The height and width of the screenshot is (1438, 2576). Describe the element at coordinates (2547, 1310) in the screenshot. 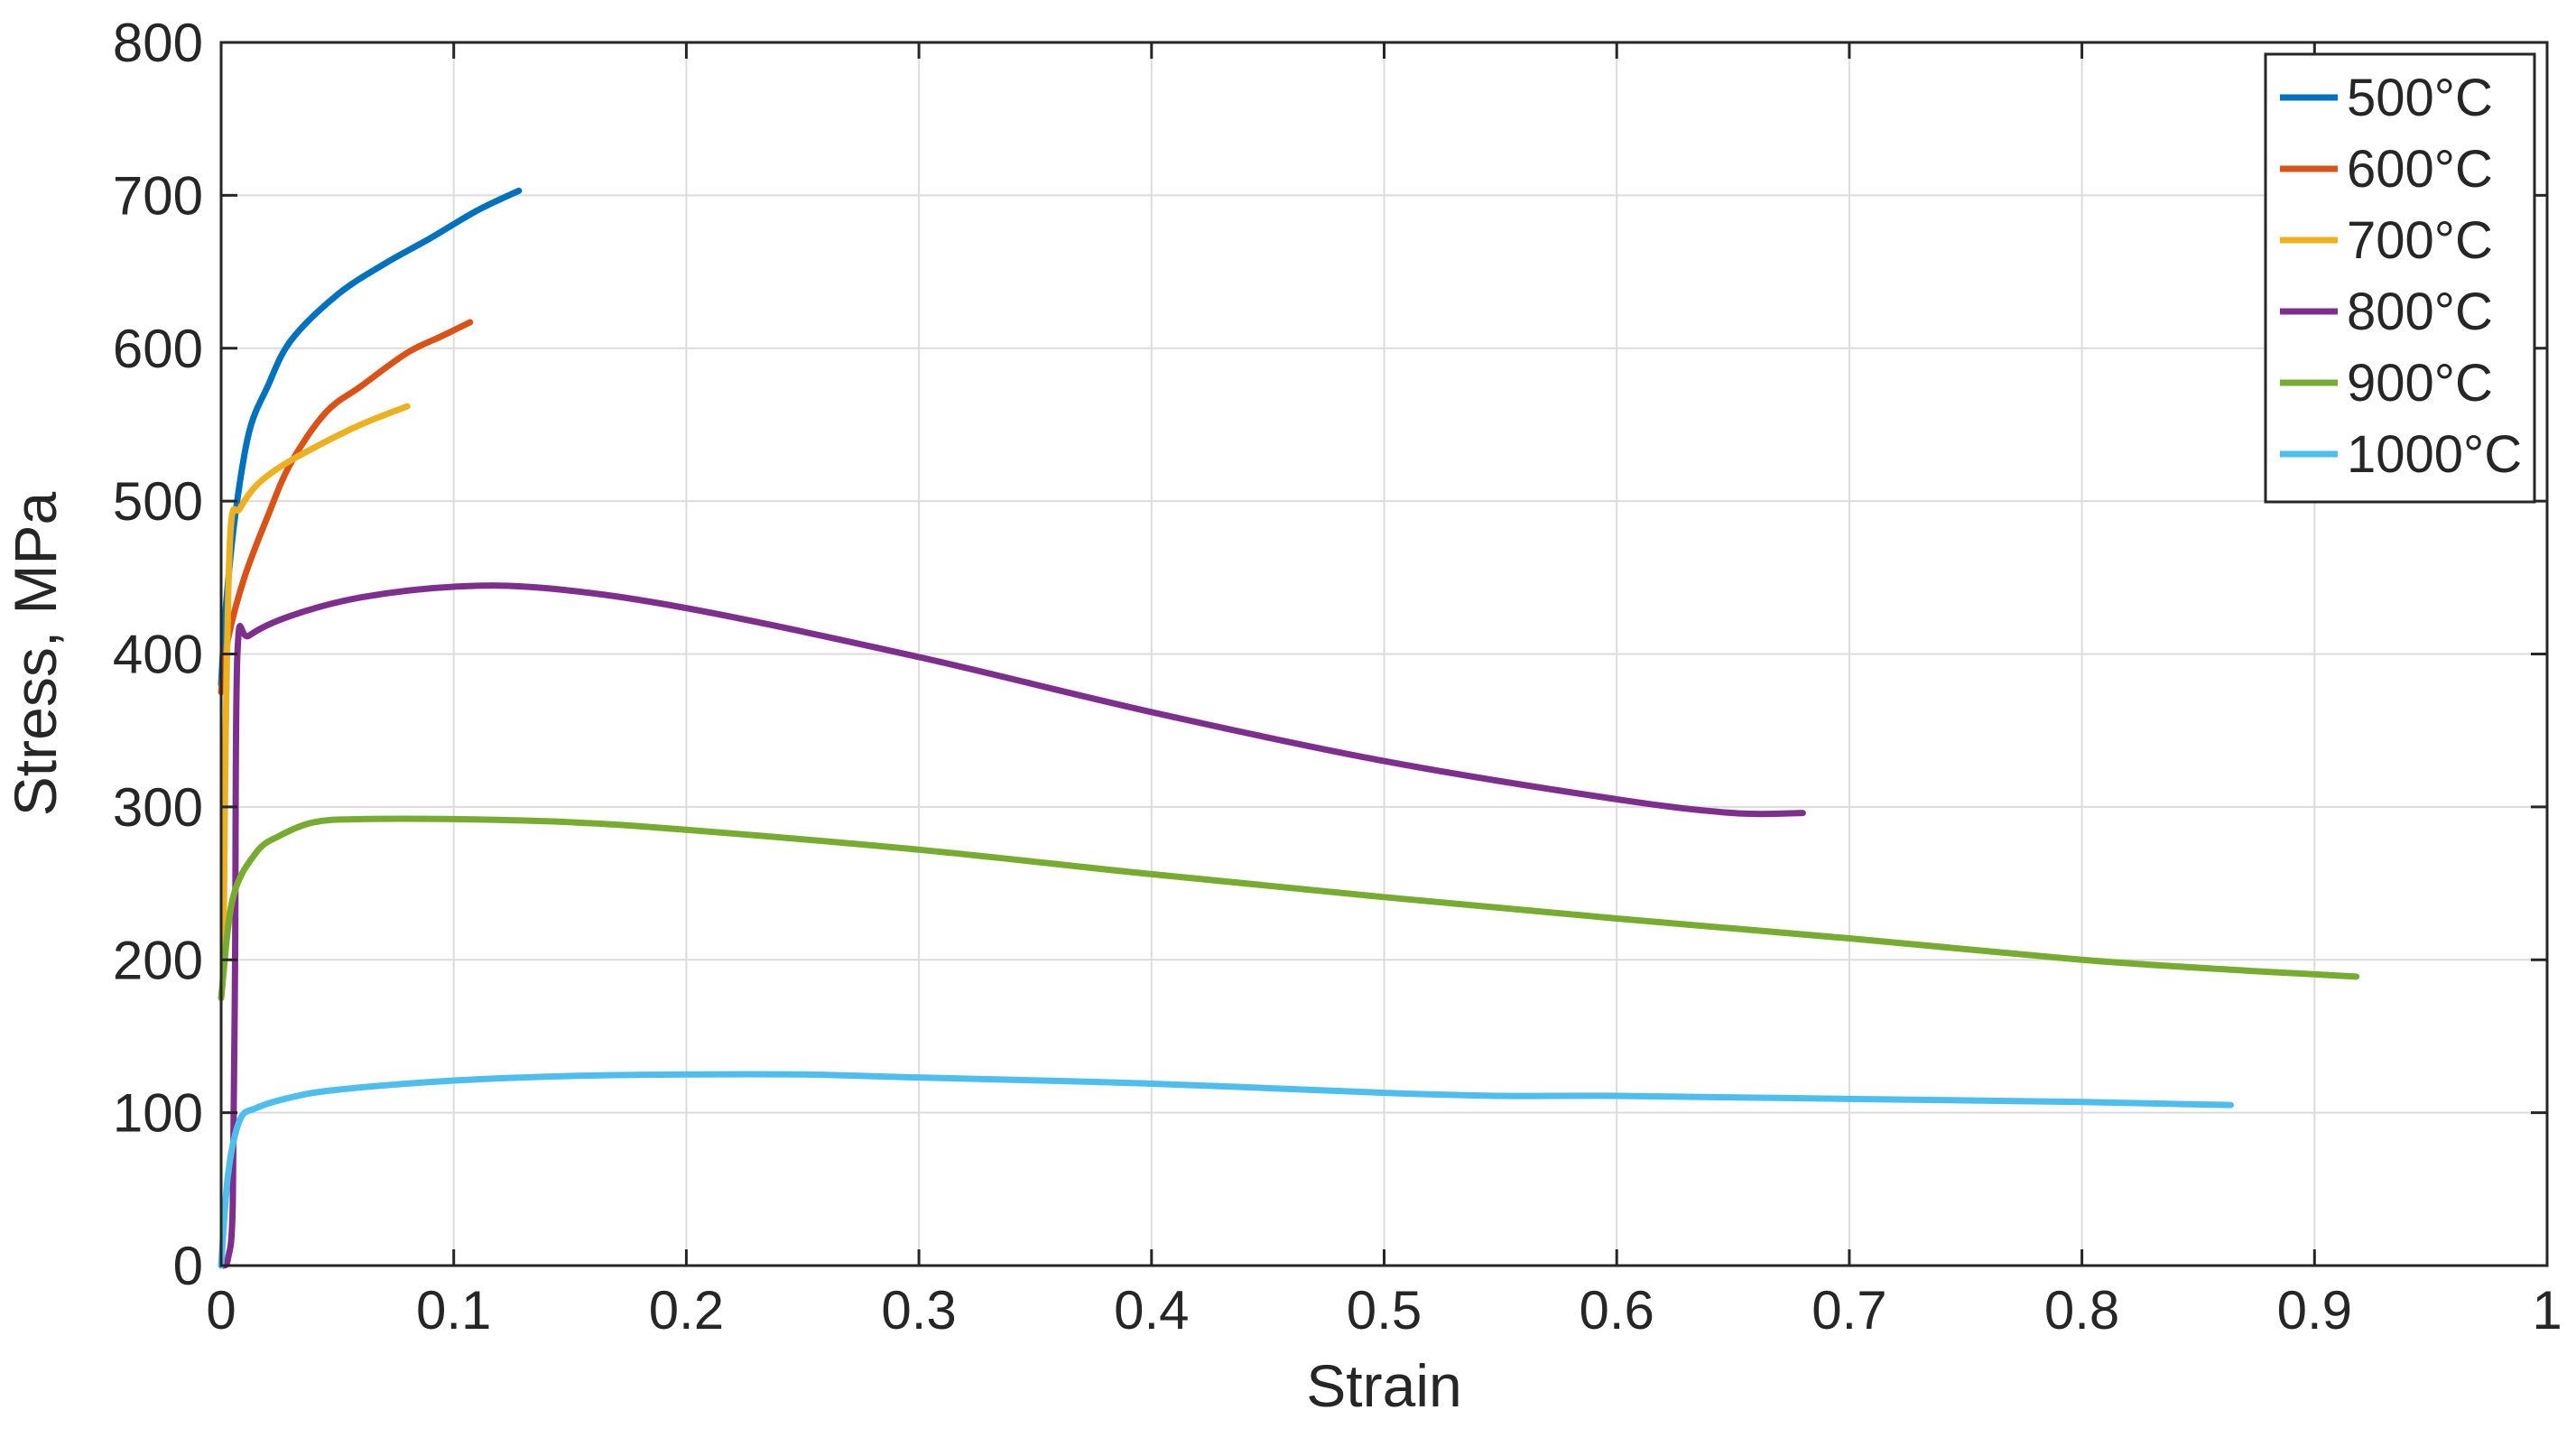

I see `x-tick-label: 1` at that location.